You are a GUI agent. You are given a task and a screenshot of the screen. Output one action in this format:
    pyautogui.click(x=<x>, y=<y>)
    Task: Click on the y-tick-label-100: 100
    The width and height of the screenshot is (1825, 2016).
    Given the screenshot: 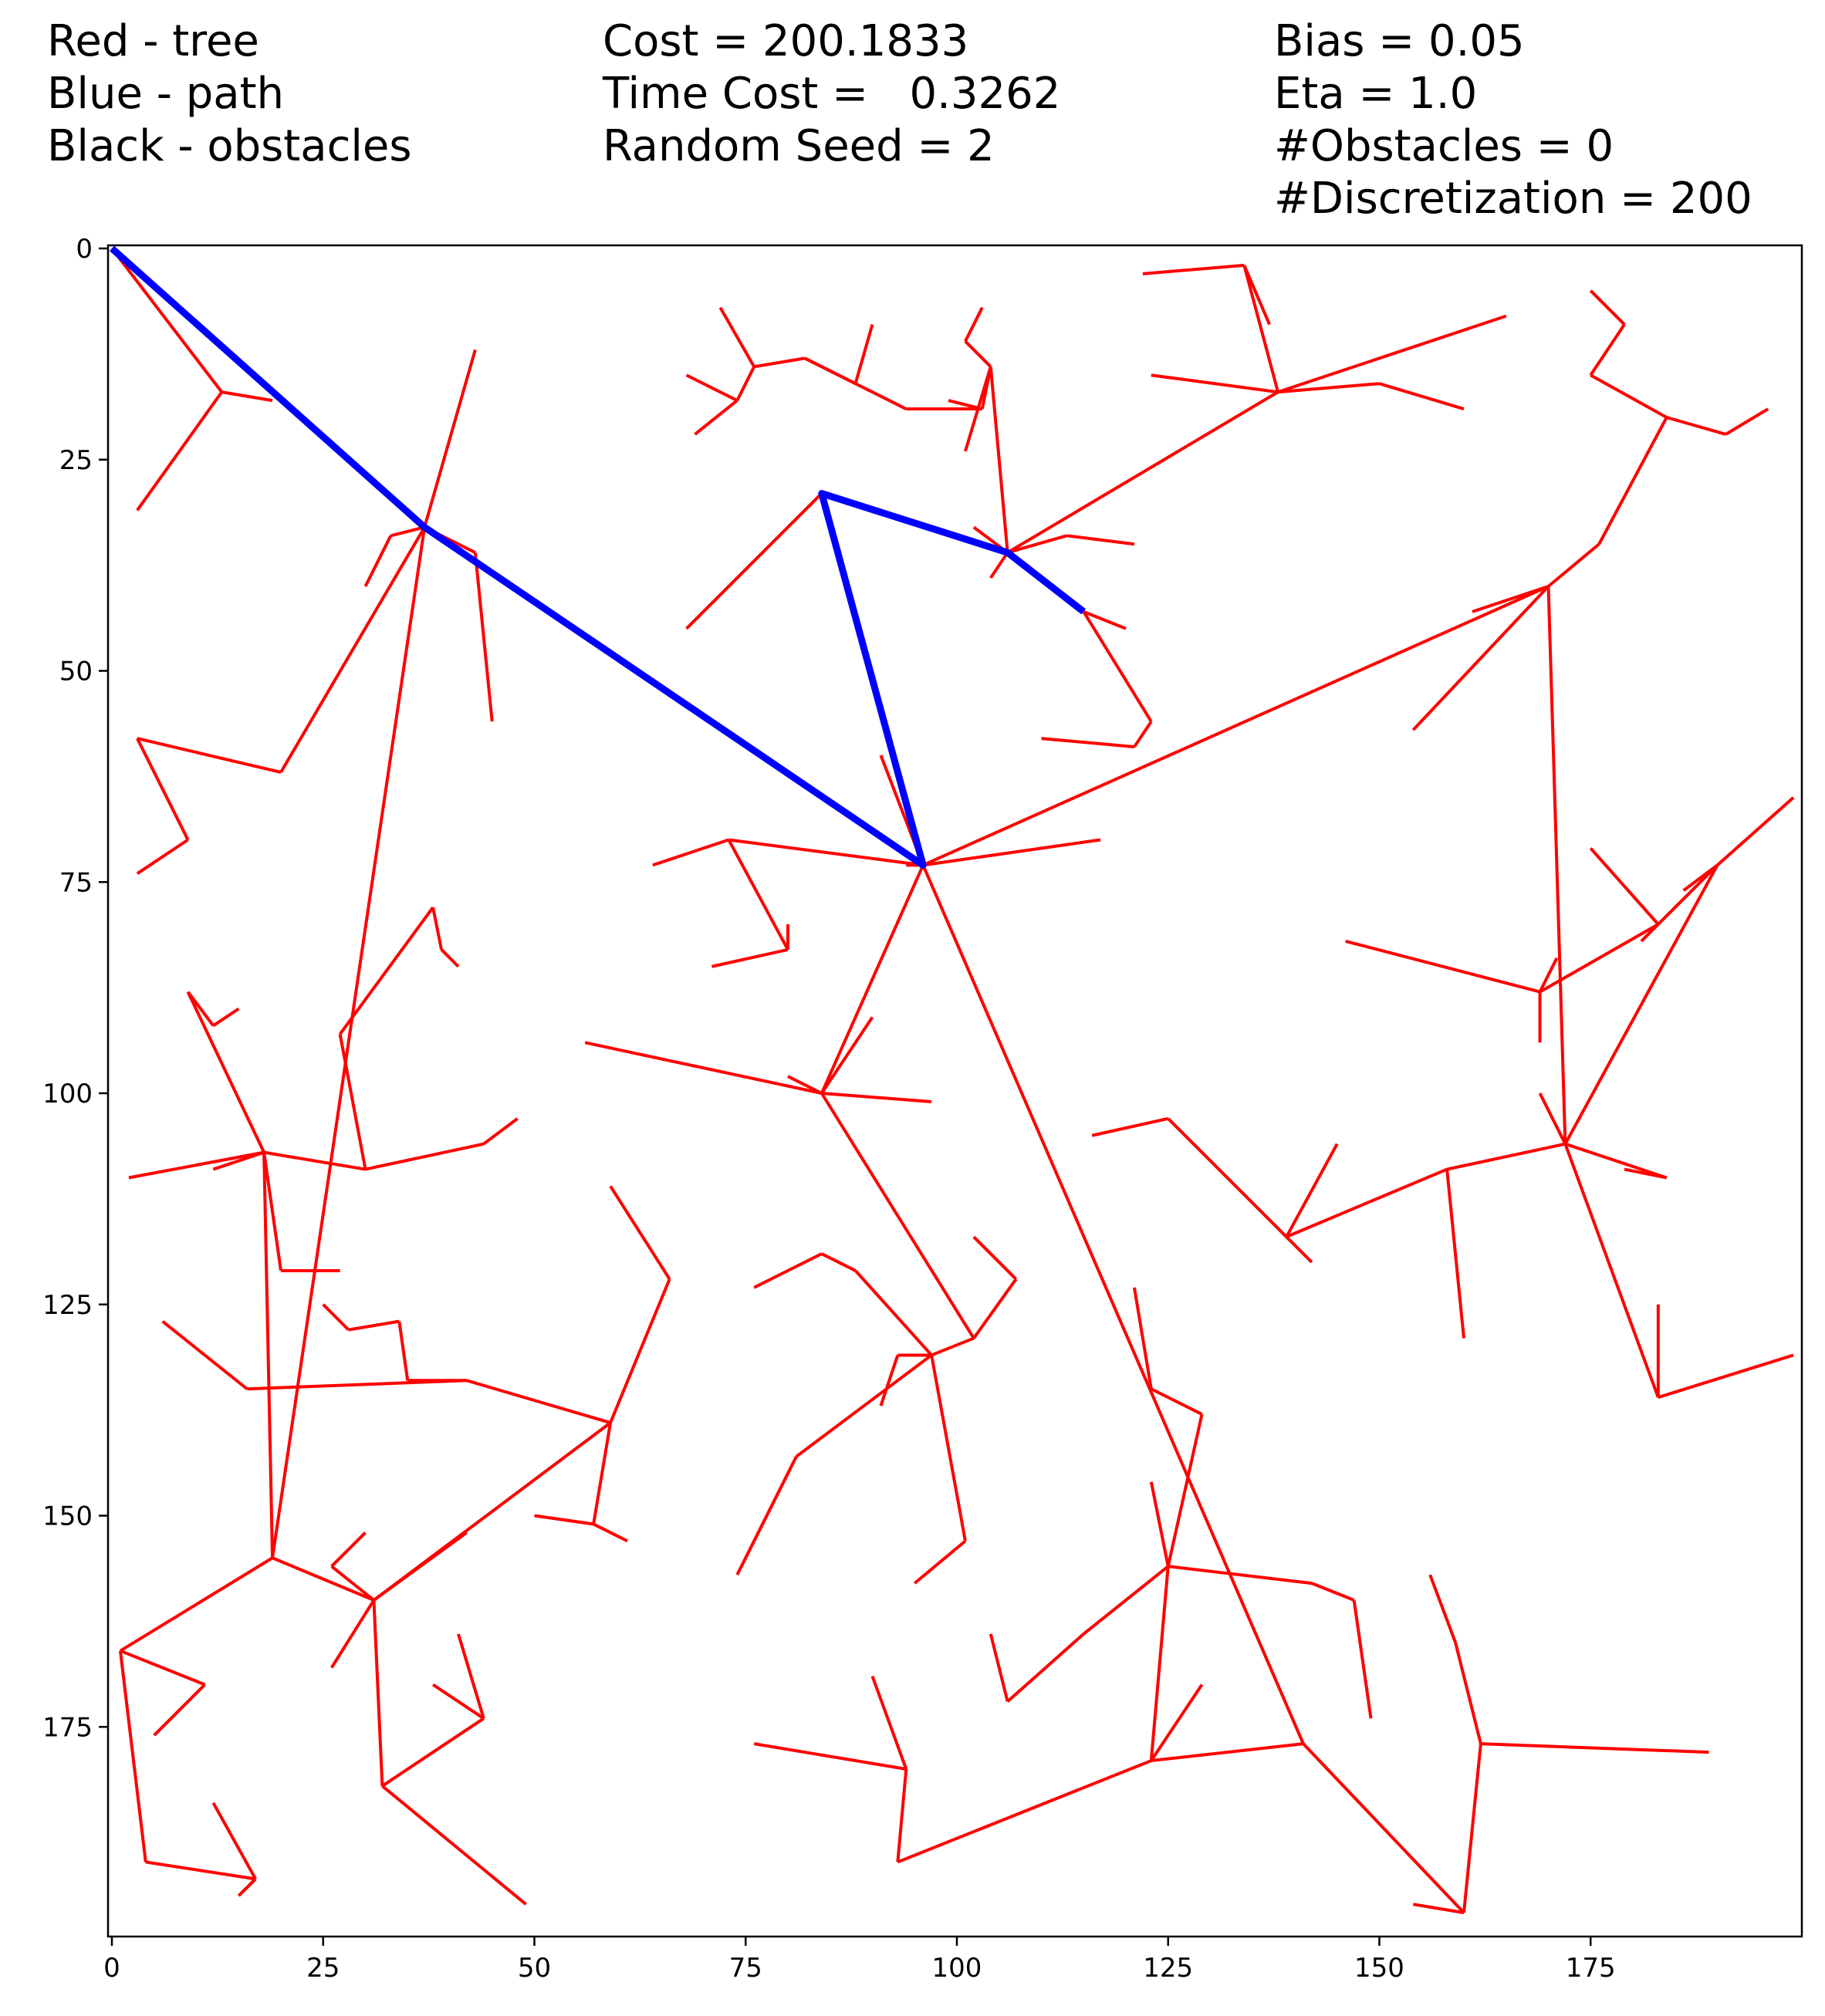 What is the action you would take?
    pyautogui.click(x=67, y=1094)
    